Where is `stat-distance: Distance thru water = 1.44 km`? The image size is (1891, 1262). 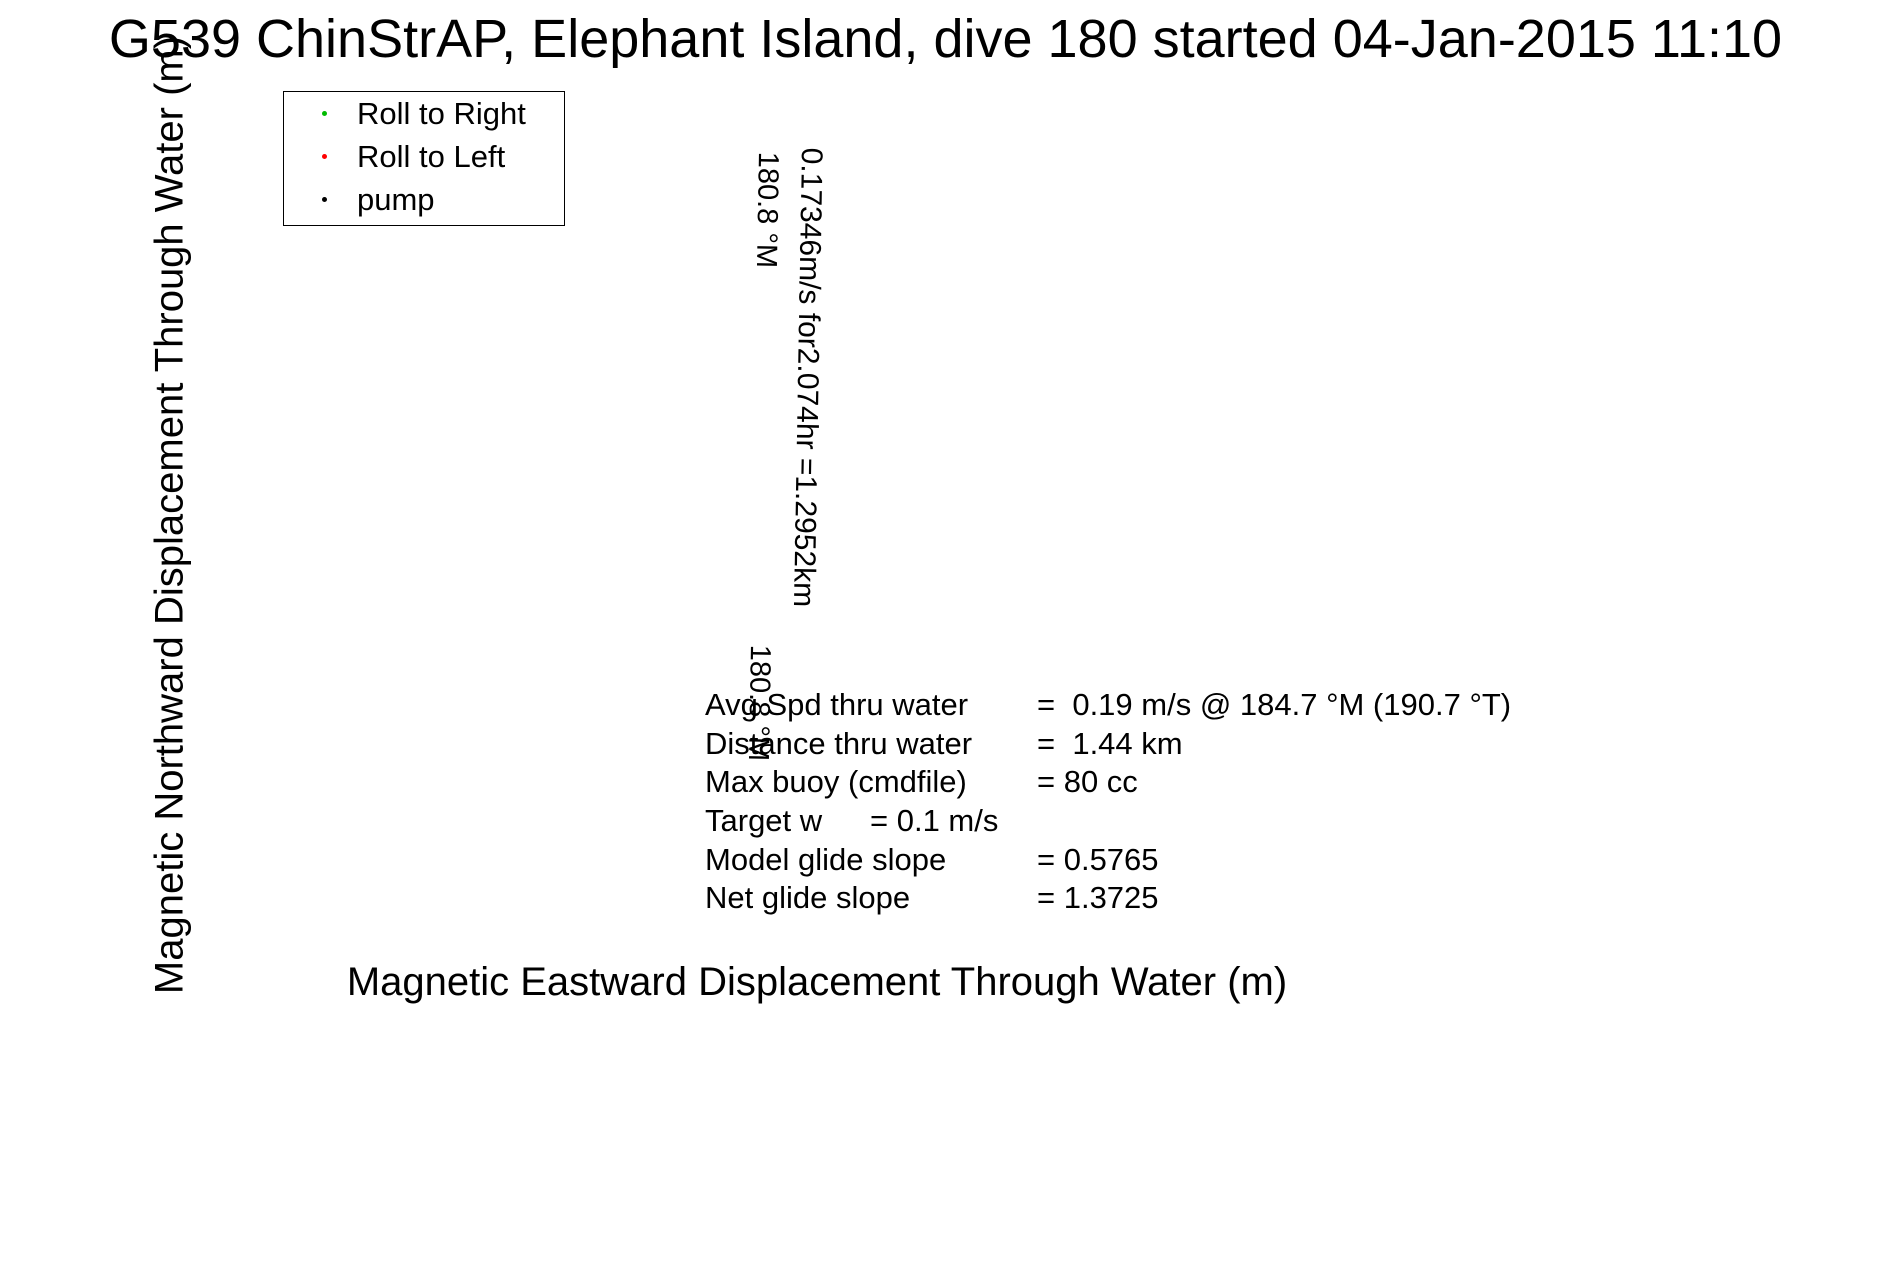
stat-distance: Distance thru water = 1.44 km is located at coordinates (1108, 744).